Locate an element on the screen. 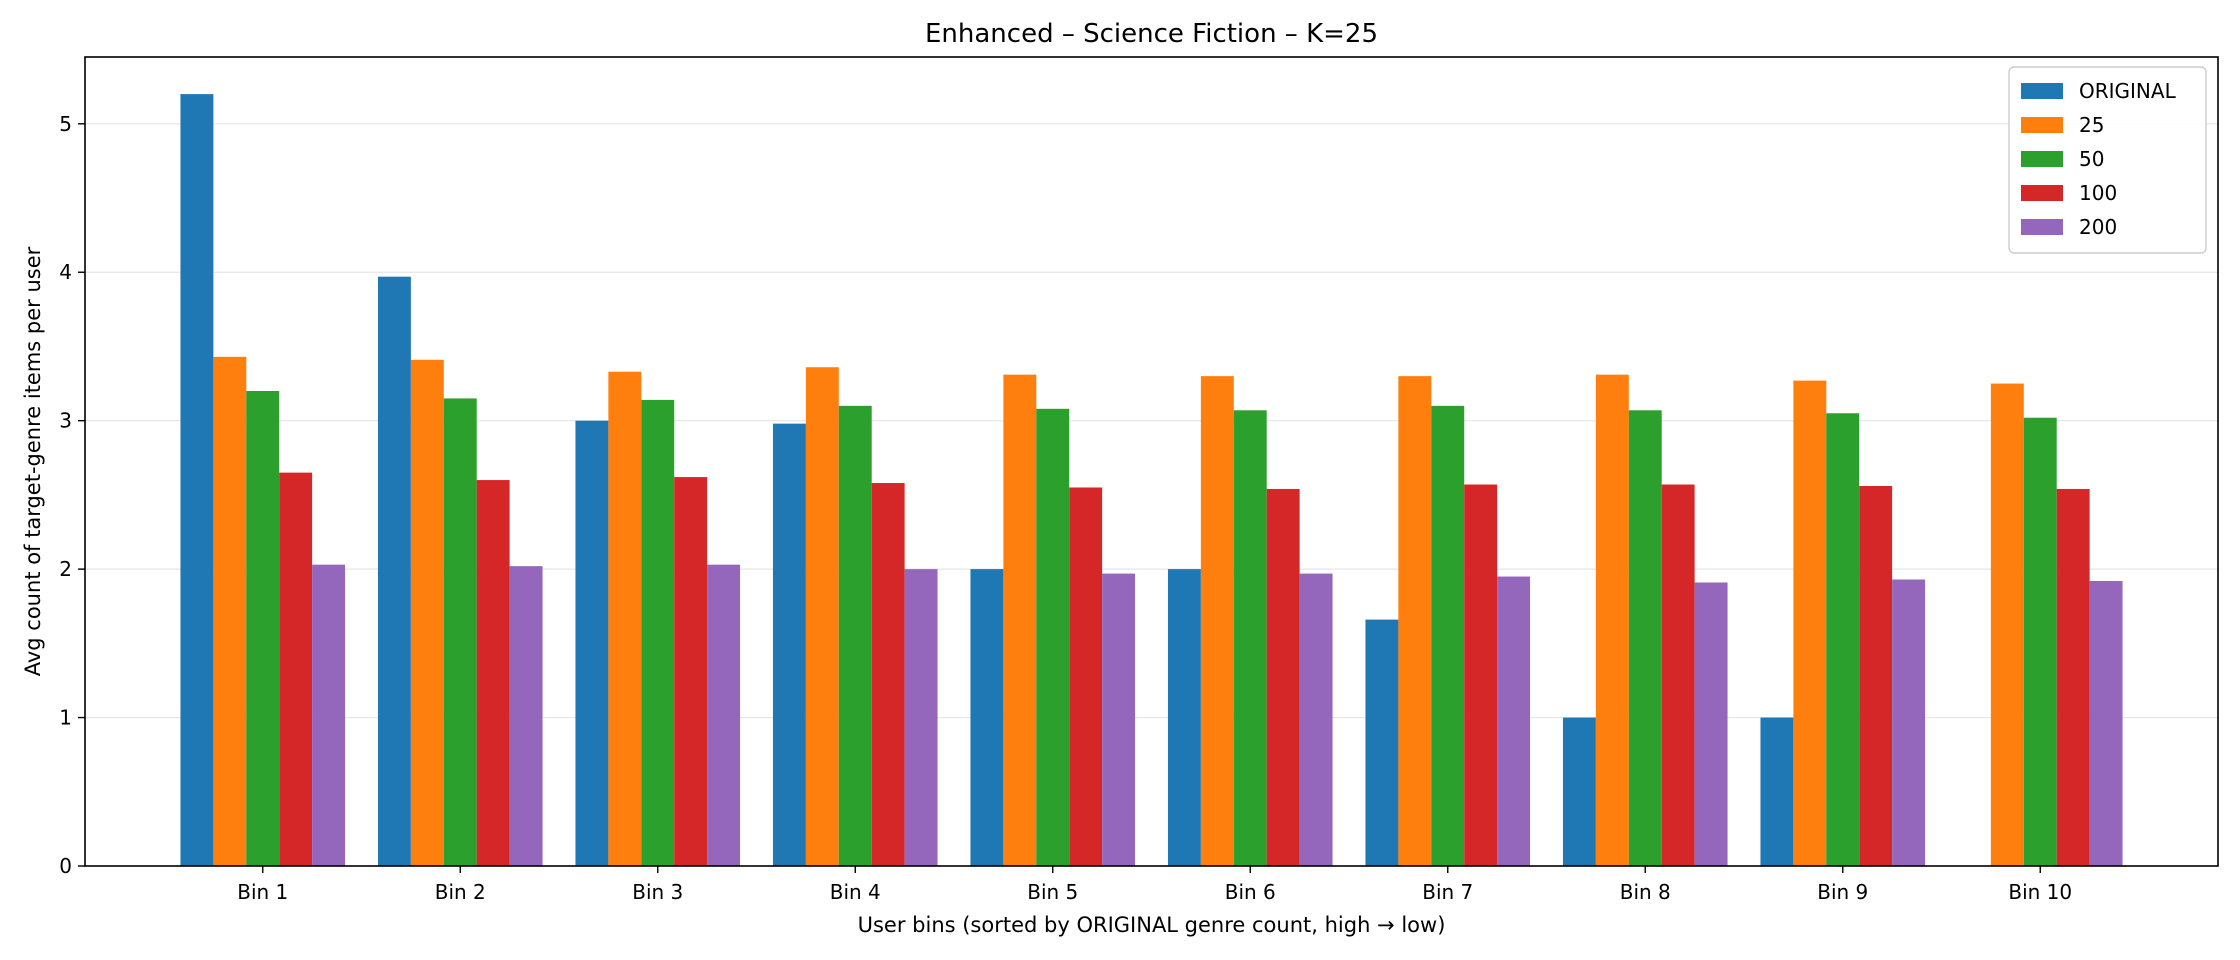  legend: ORIGINAL 25 50 100 200 is located at coordinates (2107, 160).